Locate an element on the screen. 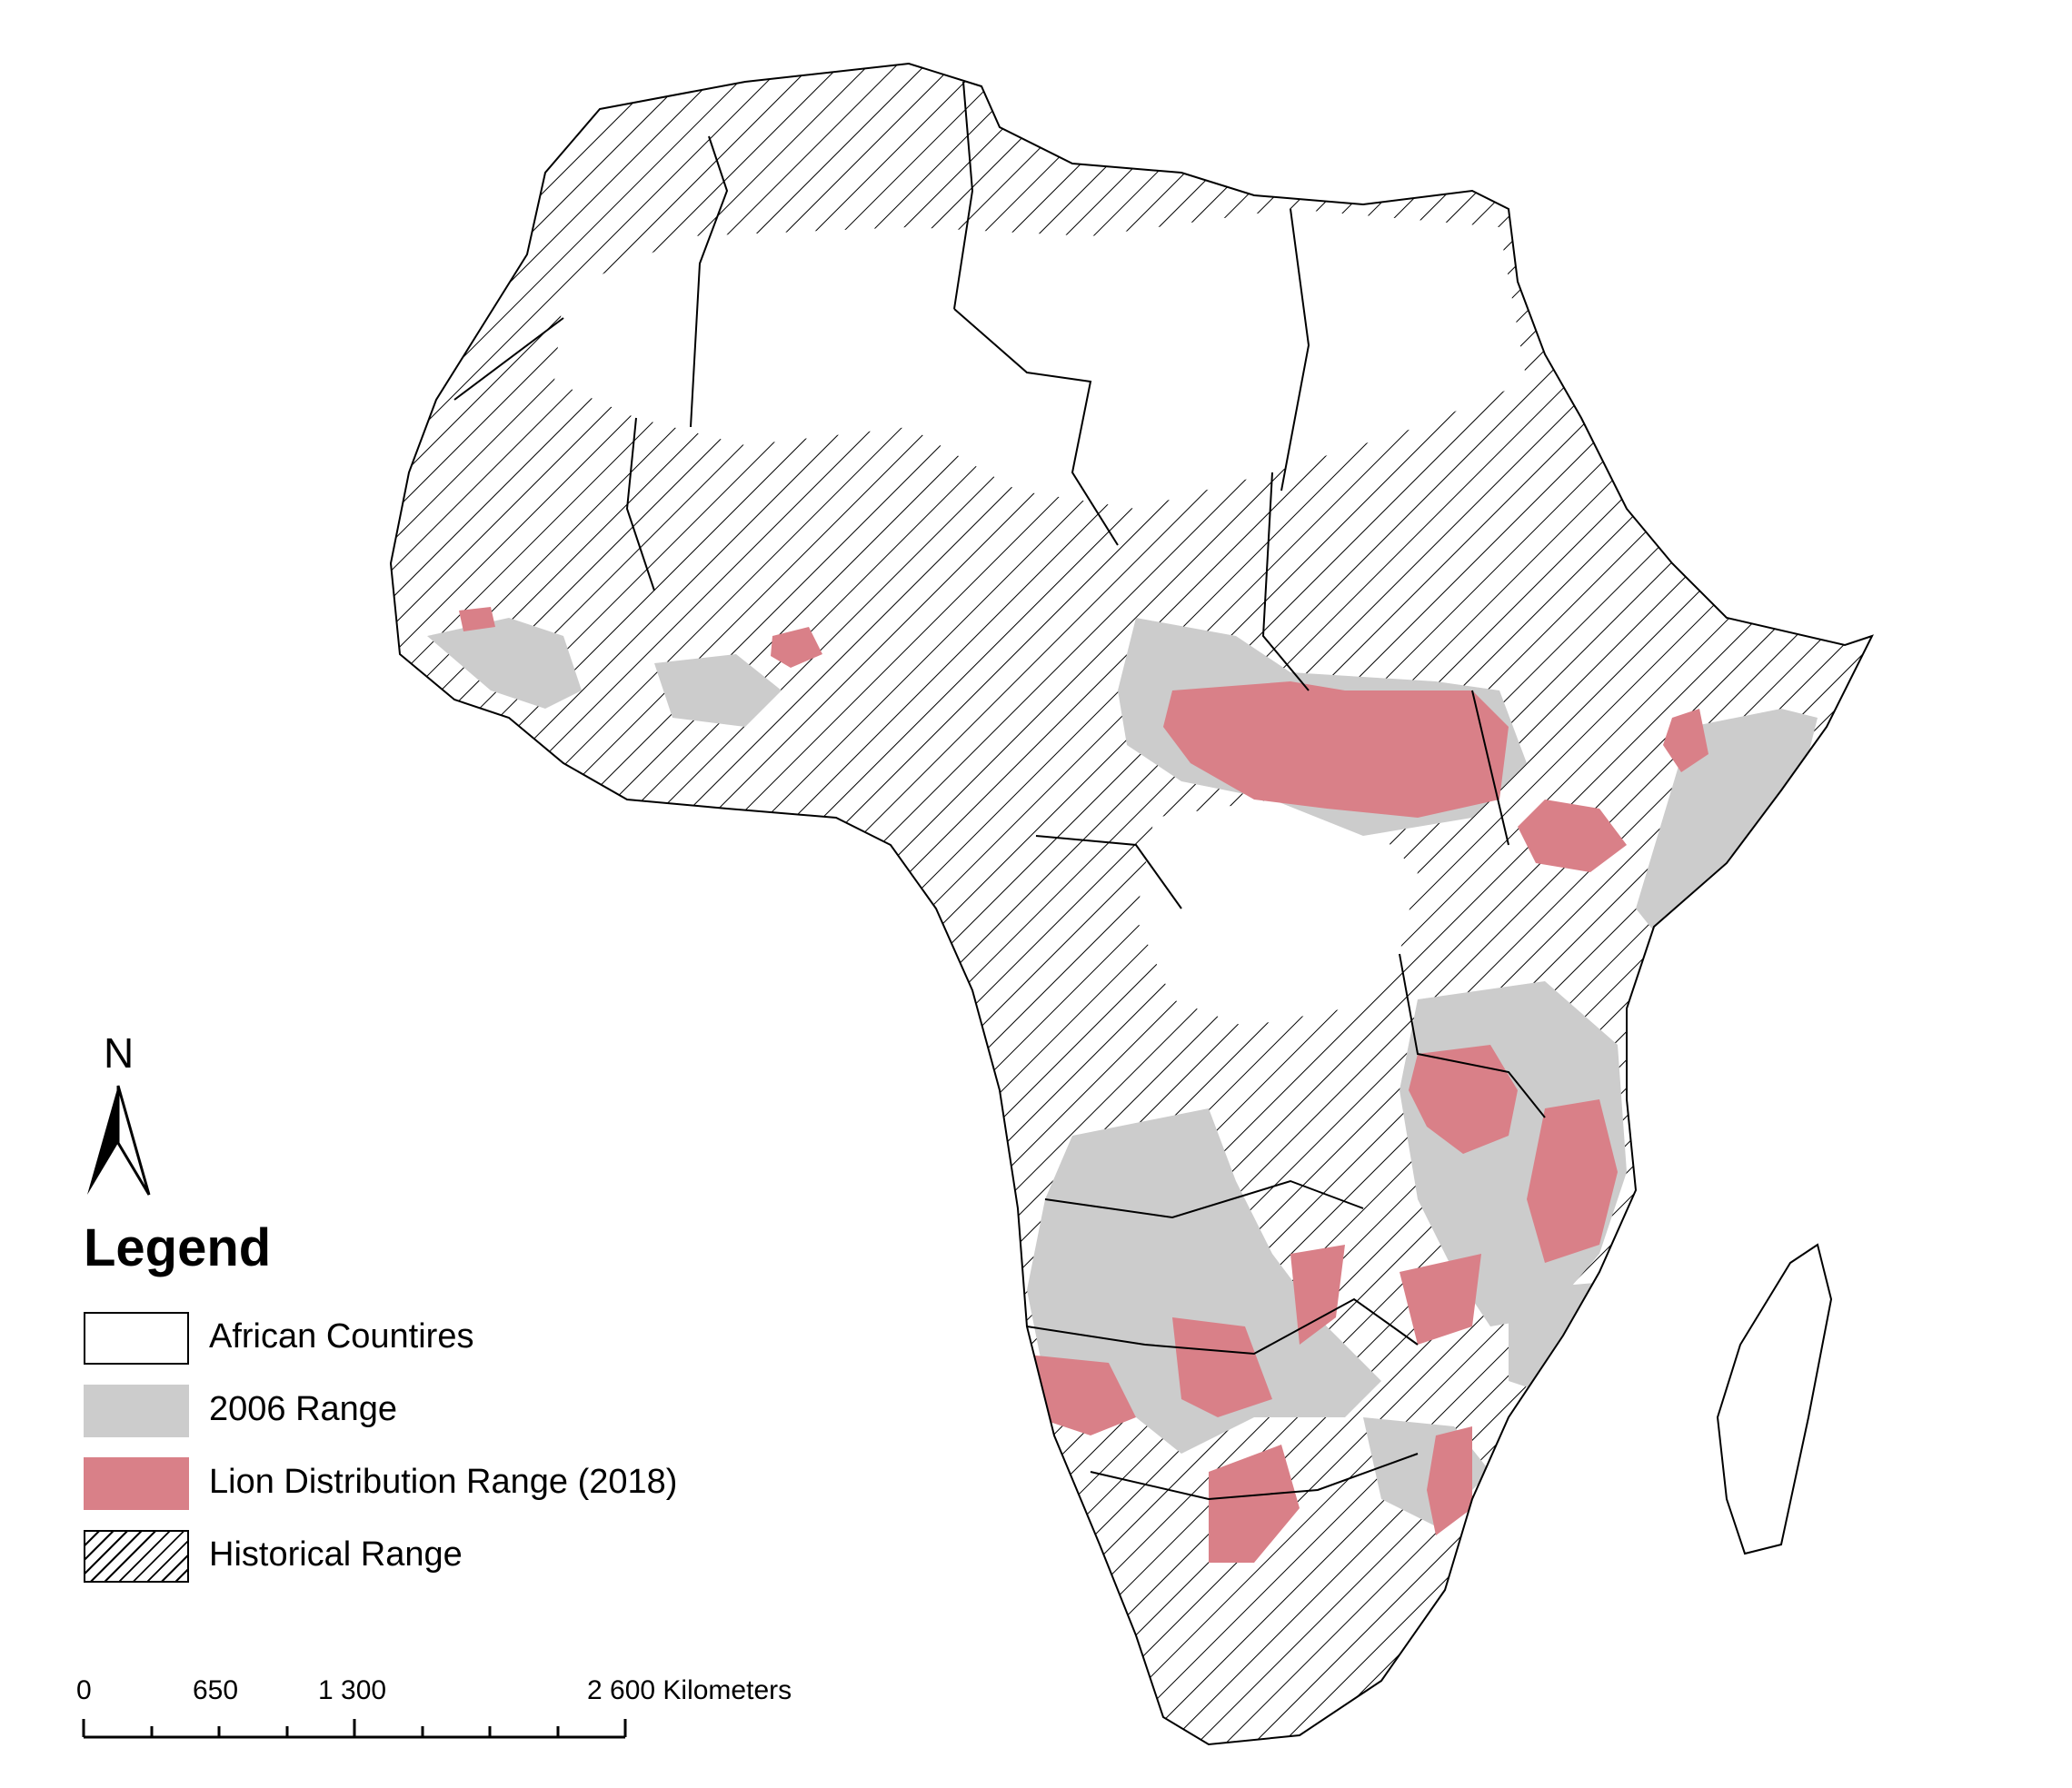  sahara-no-range is located at coordinates (1040, 359).